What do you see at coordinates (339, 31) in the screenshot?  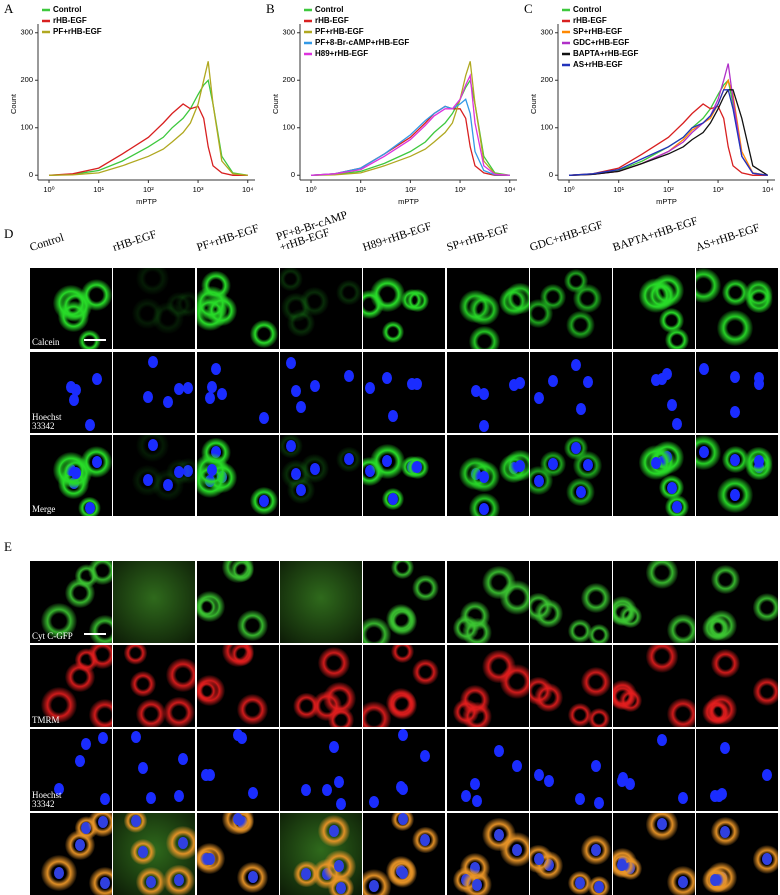 I see `legend-label: PF+rHB-EGF` at bounding box center [339, 31].